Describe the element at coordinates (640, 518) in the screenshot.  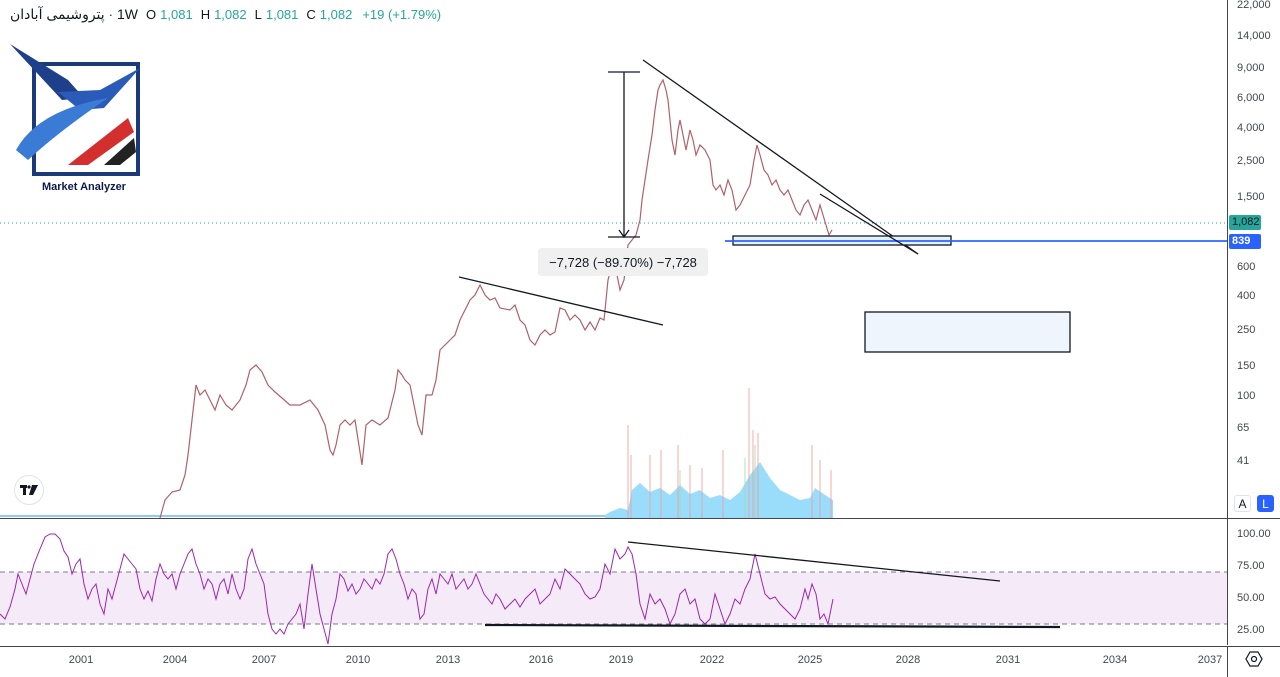
I see `pane-divider` at that location.